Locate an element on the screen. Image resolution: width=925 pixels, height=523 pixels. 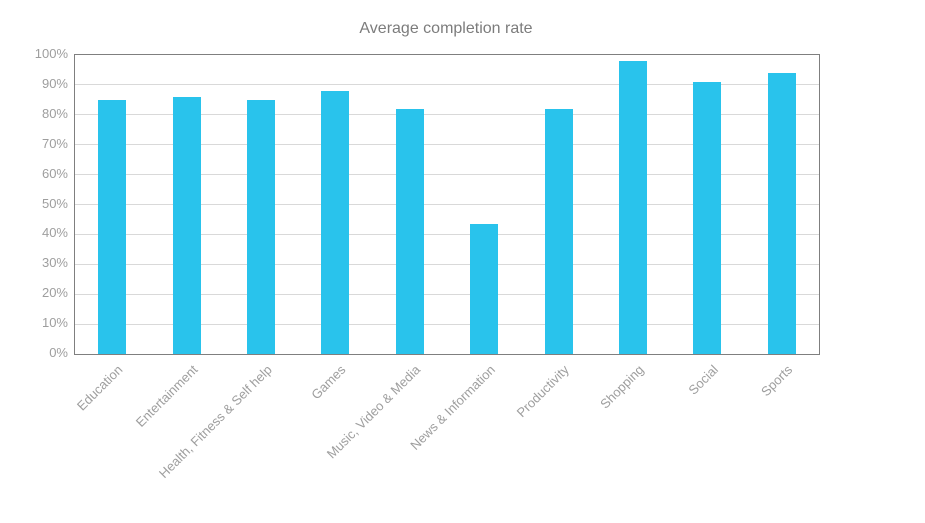
bar-news-information is located at coordinates (484, 288).